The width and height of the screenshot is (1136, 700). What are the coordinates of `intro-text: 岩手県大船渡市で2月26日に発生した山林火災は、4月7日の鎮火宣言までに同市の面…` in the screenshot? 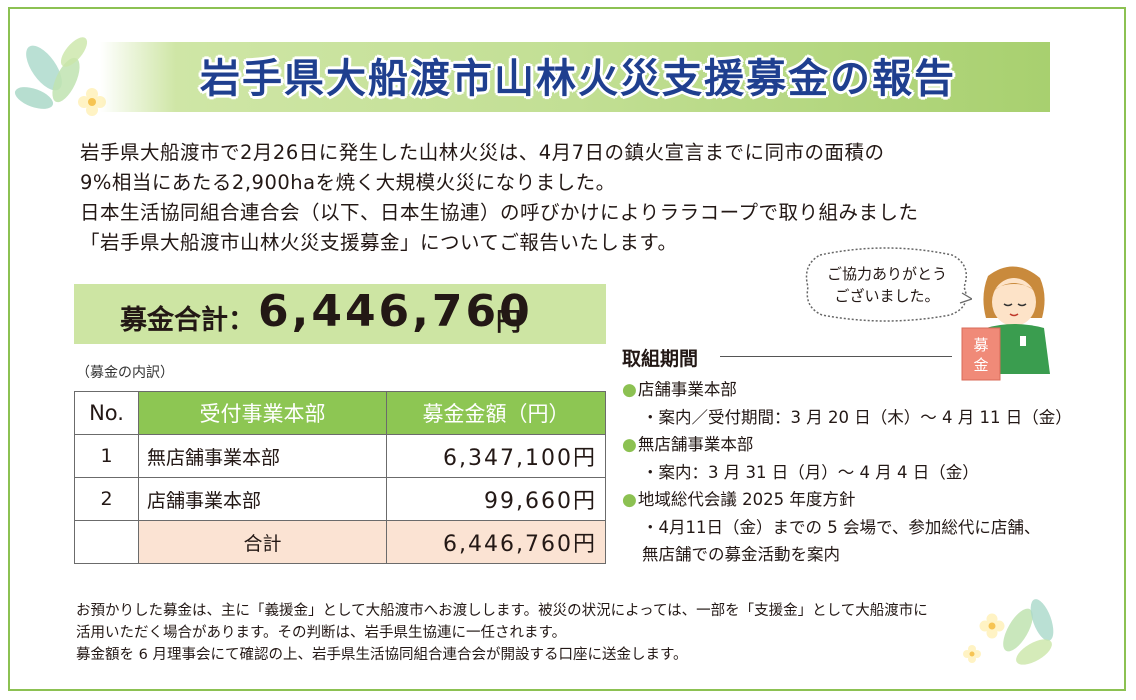 It's located at (575, 198).